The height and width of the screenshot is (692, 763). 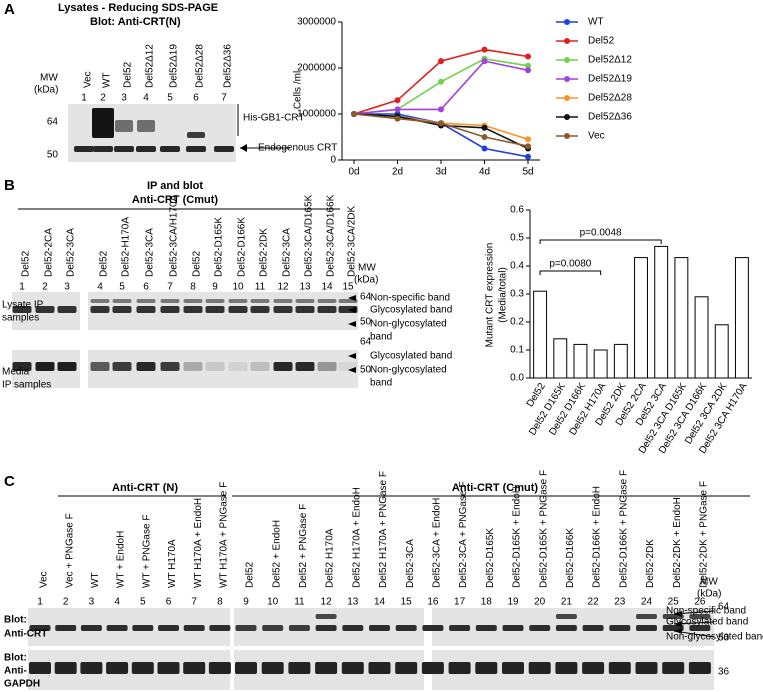 What do you see at coordinates (15, 620) in the screenshot?
I see `row-label: Blot:` at bounding box center [15, 620].